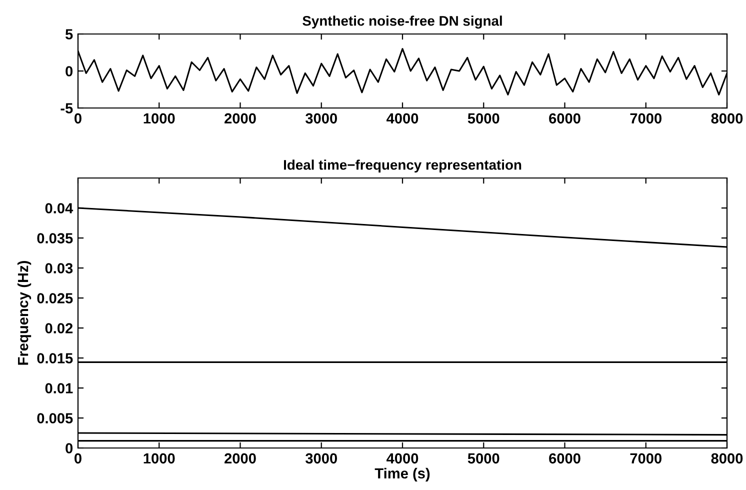 The width and height of the screenshot is (746, 490). I want to click on y-tick-label: 0.02, so click(59, 328).